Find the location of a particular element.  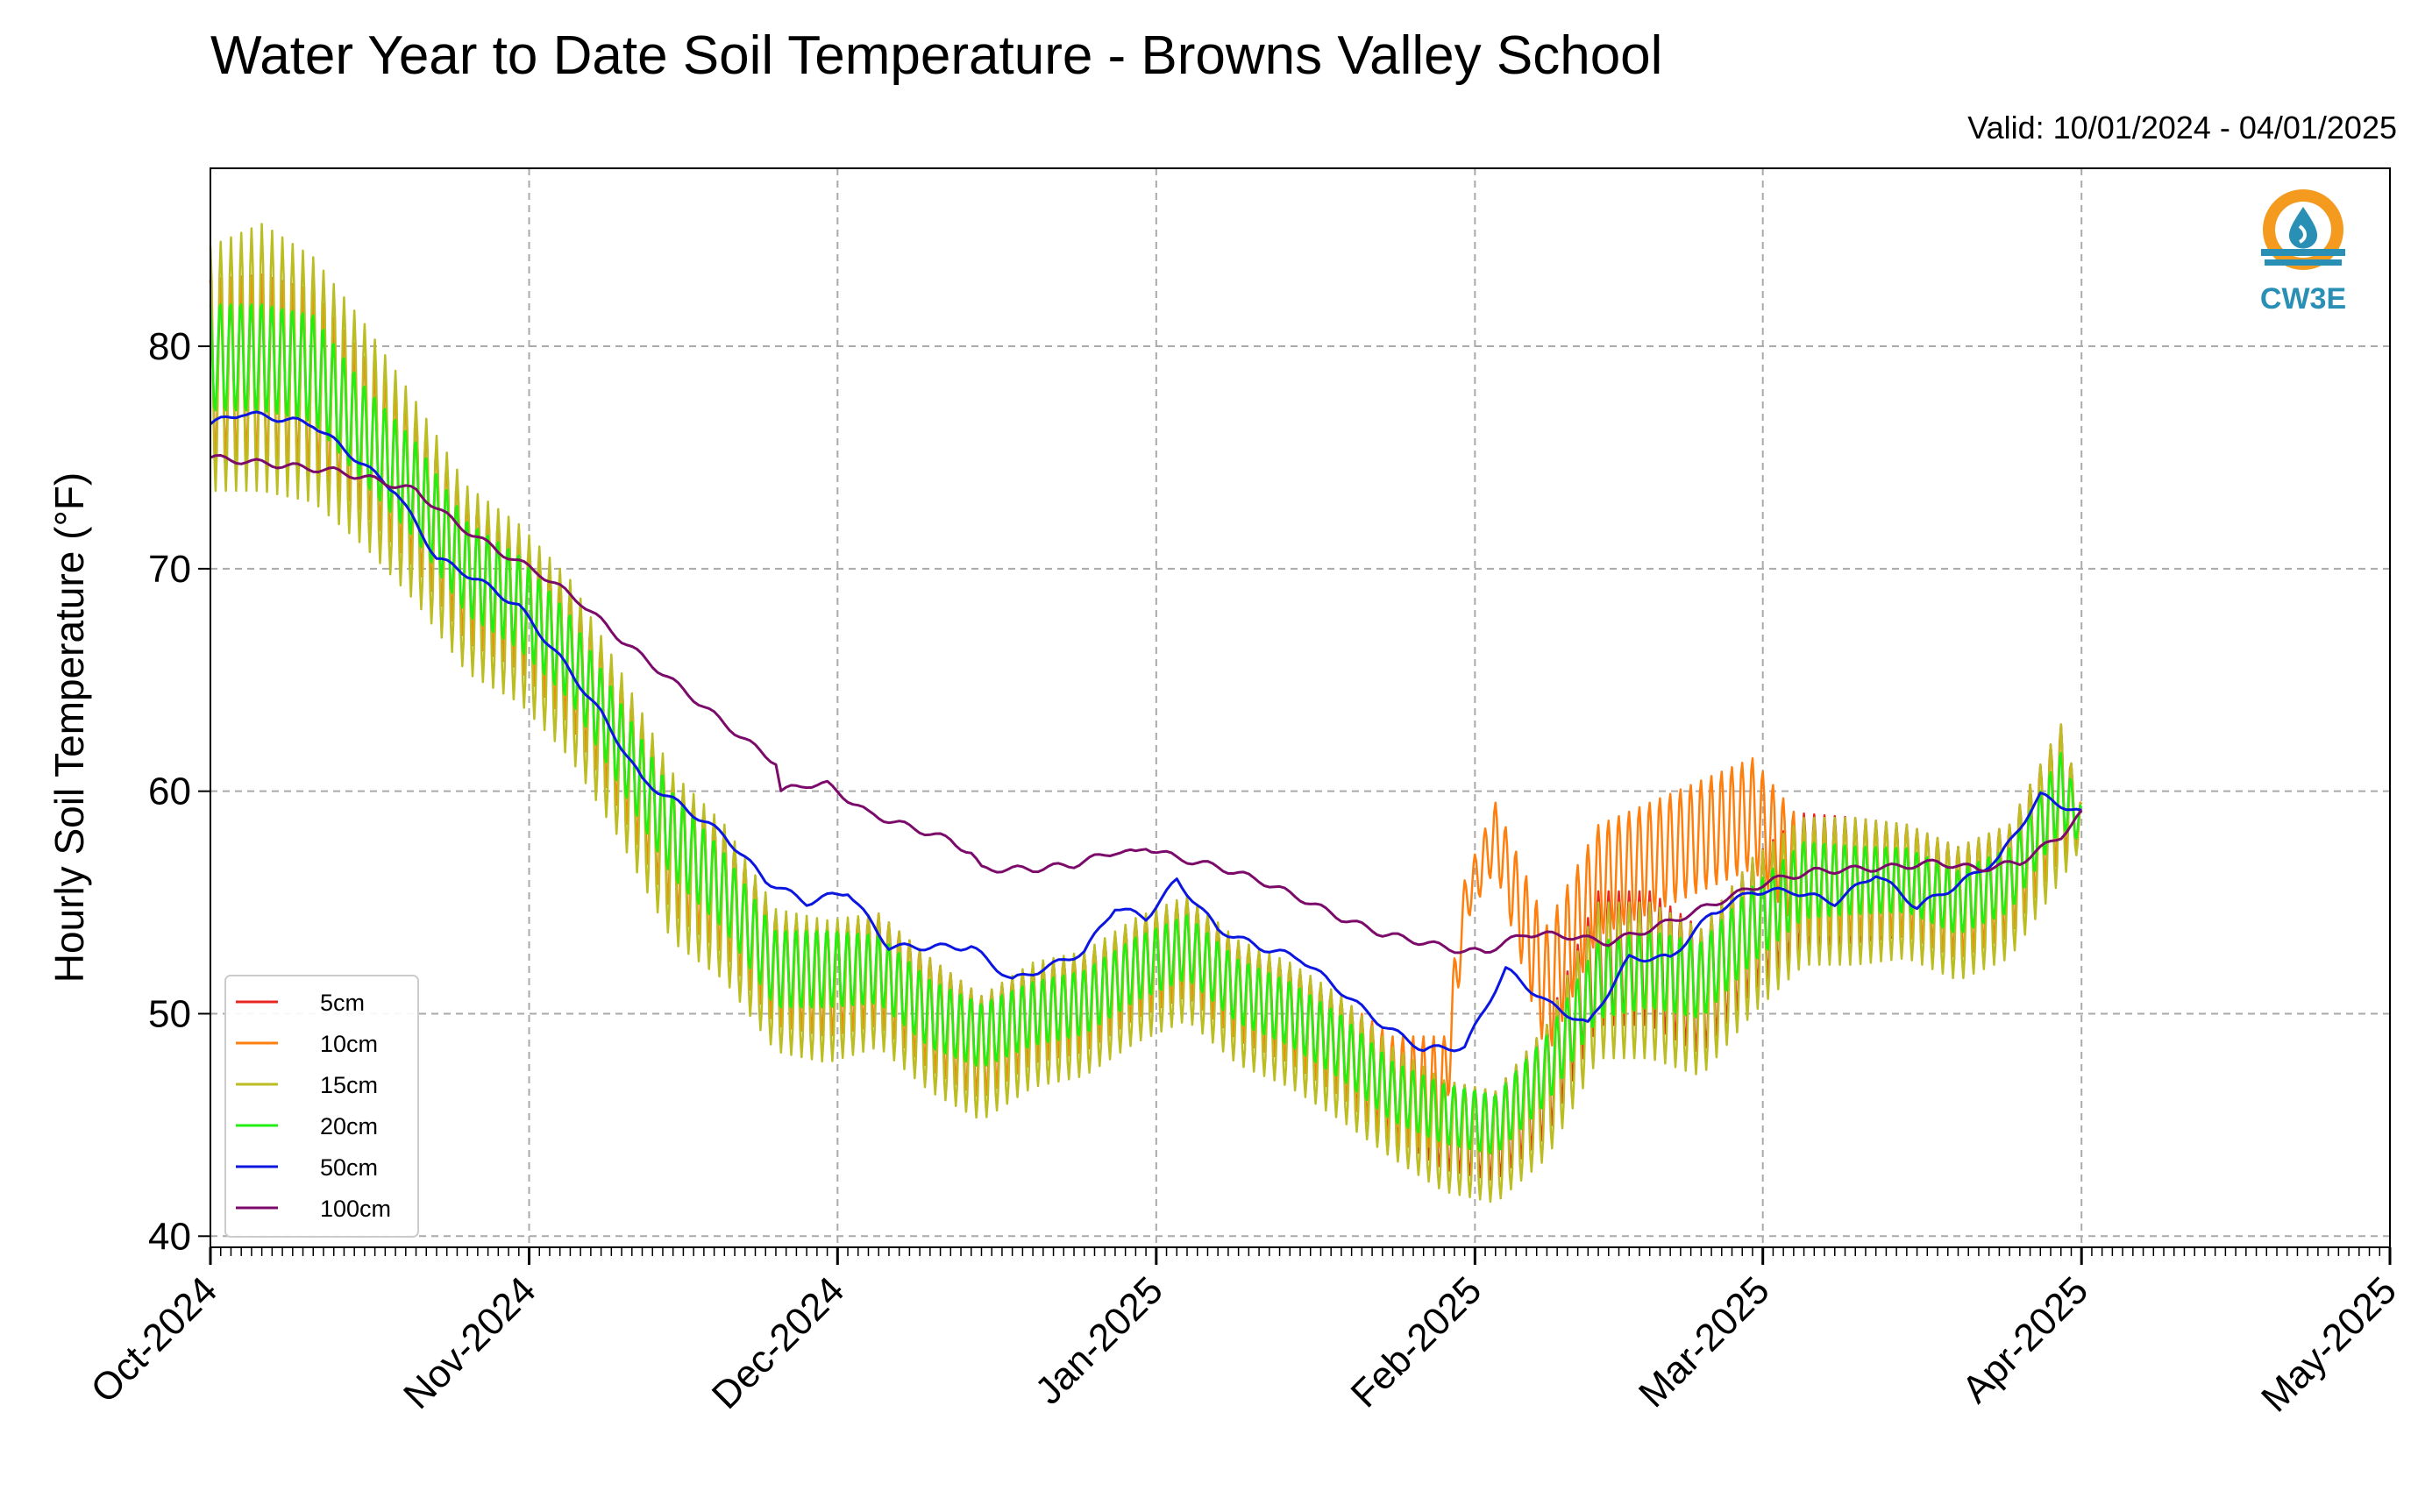

legend: 5cm 10cm 15cm 20cm 50cm 100cm is located at coordinates (321, 1106).